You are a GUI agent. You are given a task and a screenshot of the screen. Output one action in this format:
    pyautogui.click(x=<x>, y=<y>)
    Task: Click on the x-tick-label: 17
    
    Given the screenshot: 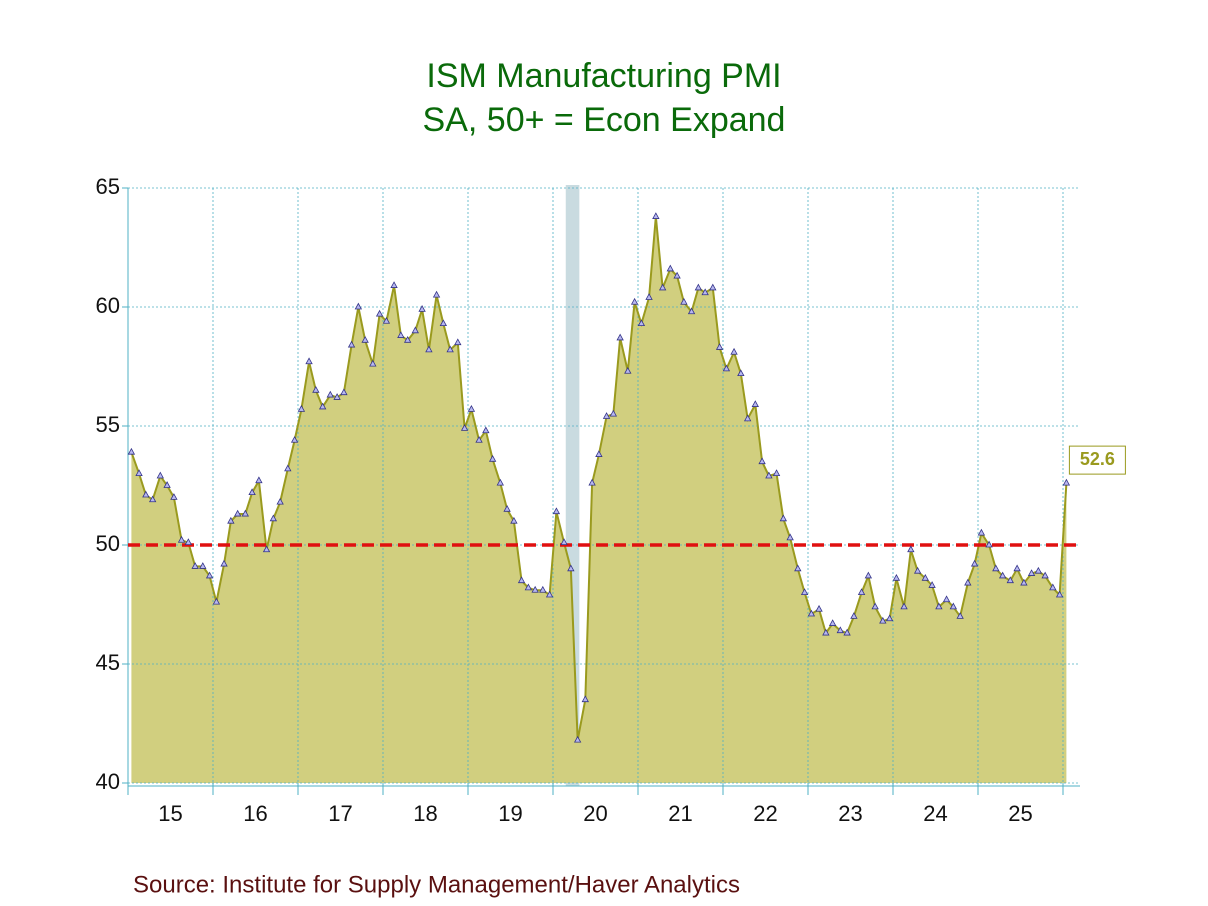 What is the action you would take?
    pyautogui.click(x=340, y=813)
    